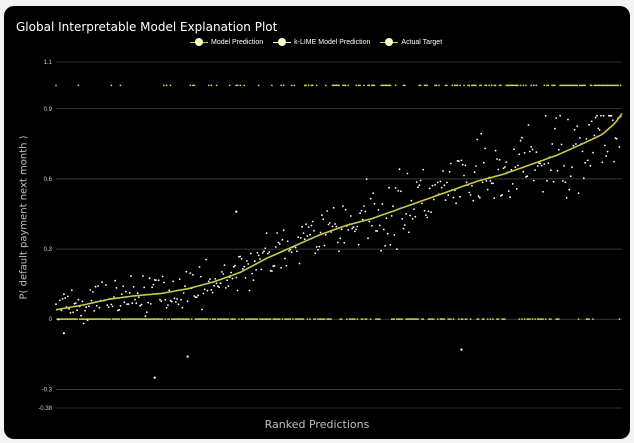  I want to click on y-tick-label: -0.38, so click(45, 409).